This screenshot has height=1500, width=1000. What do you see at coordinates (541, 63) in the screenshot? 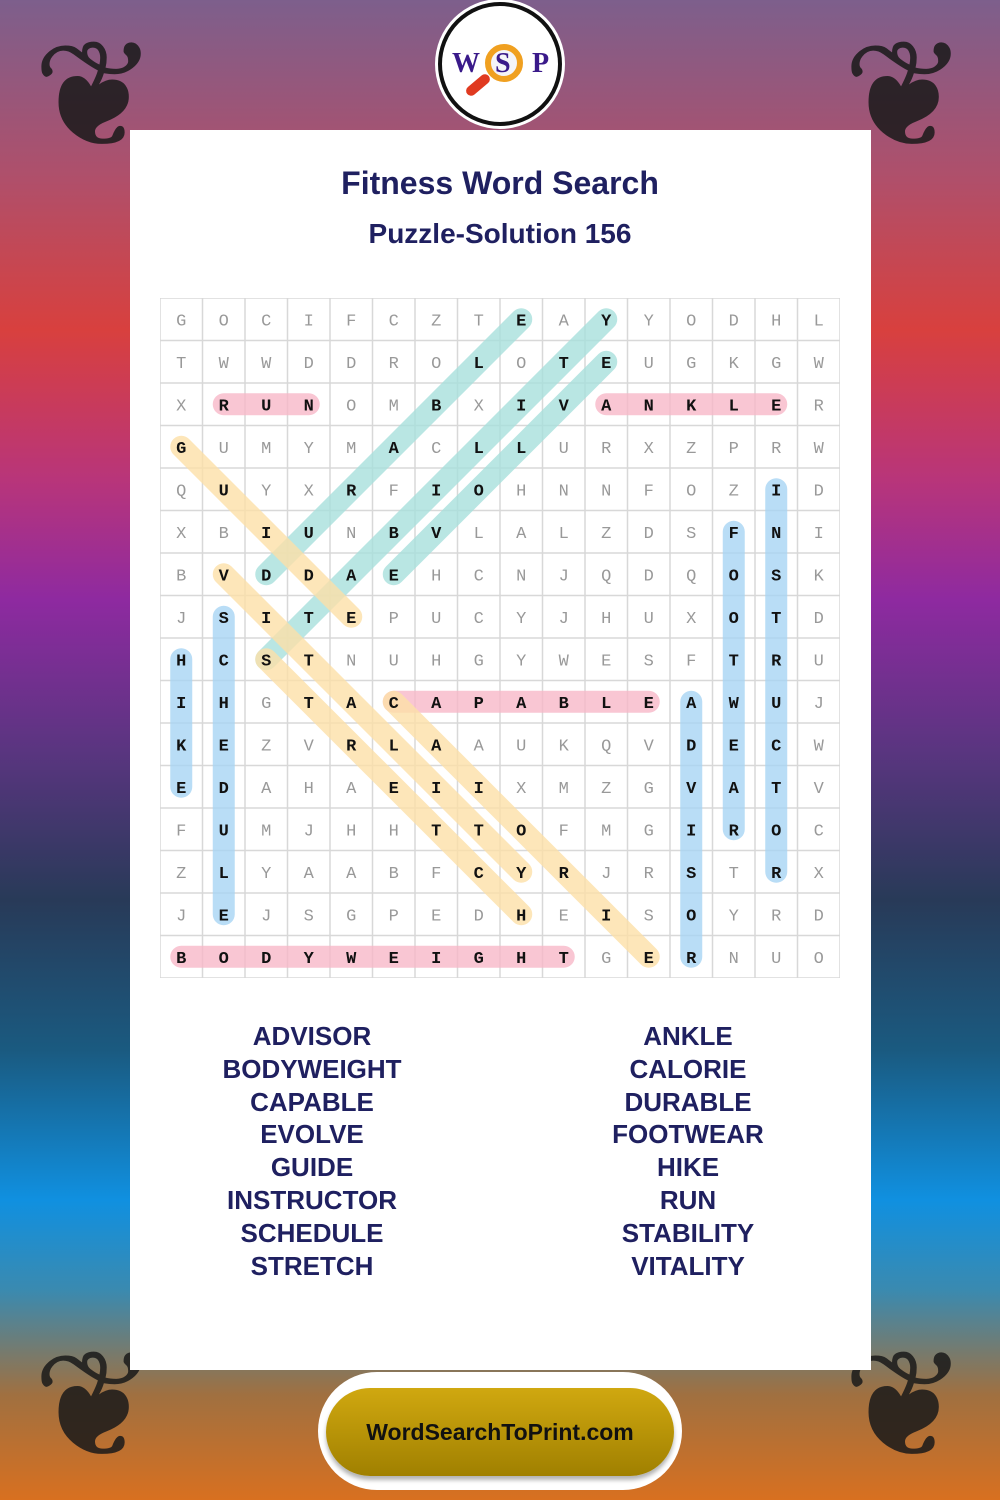
I see `logo-letter-p: P` at bounding box center [541, 63].